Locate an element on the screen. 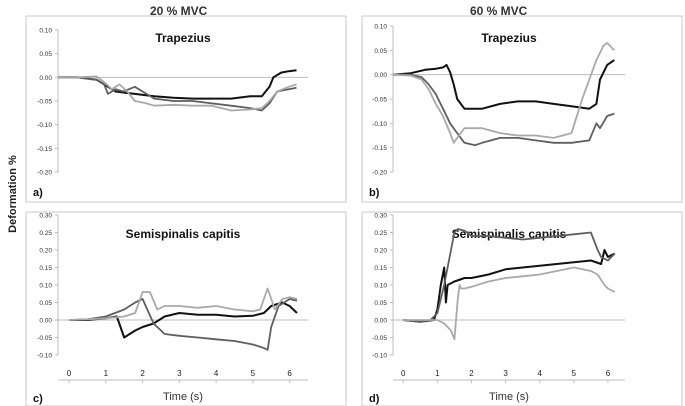  panel-letter-4: d) is located at coordinates (374, 399).